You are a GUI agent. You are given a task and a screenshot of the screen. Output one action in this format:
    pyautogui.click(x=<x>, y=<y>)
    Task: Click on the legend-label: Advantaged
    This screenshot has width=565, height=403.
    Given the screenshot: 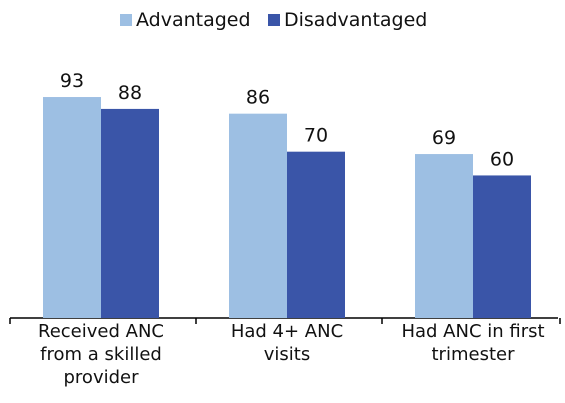 What is the action you would take?
    pyautogui.click(x=193, y=20)
    